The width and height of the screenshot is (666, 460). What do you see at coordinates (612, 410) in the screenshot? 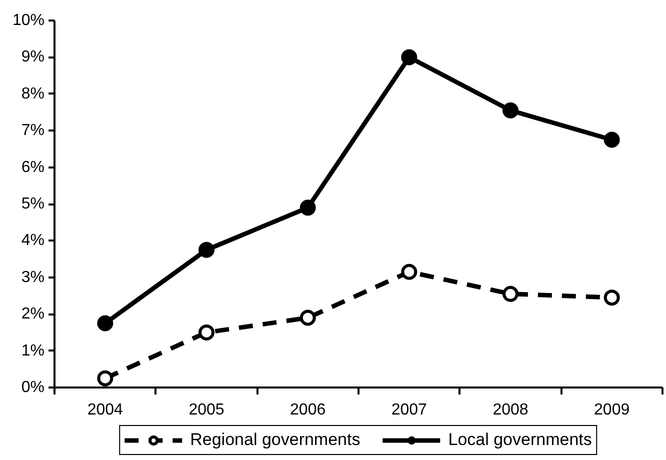
I see `x-tick-label: 2009` at bounding box center [612, 410].